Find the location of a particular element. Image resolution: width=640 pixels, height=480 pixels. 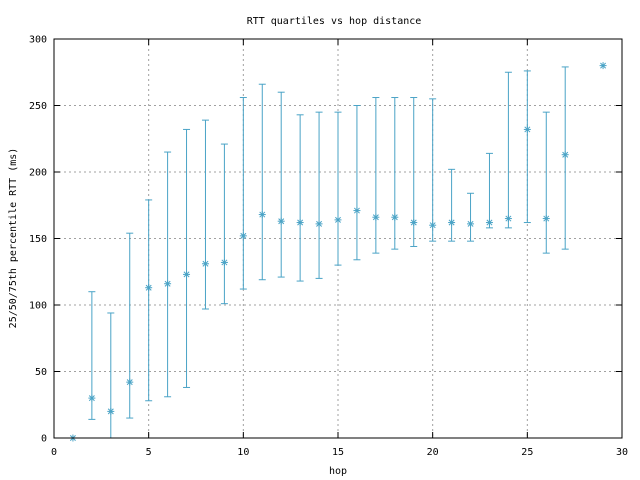

x-tick-label: 15 is located at coordinates (338, 452).